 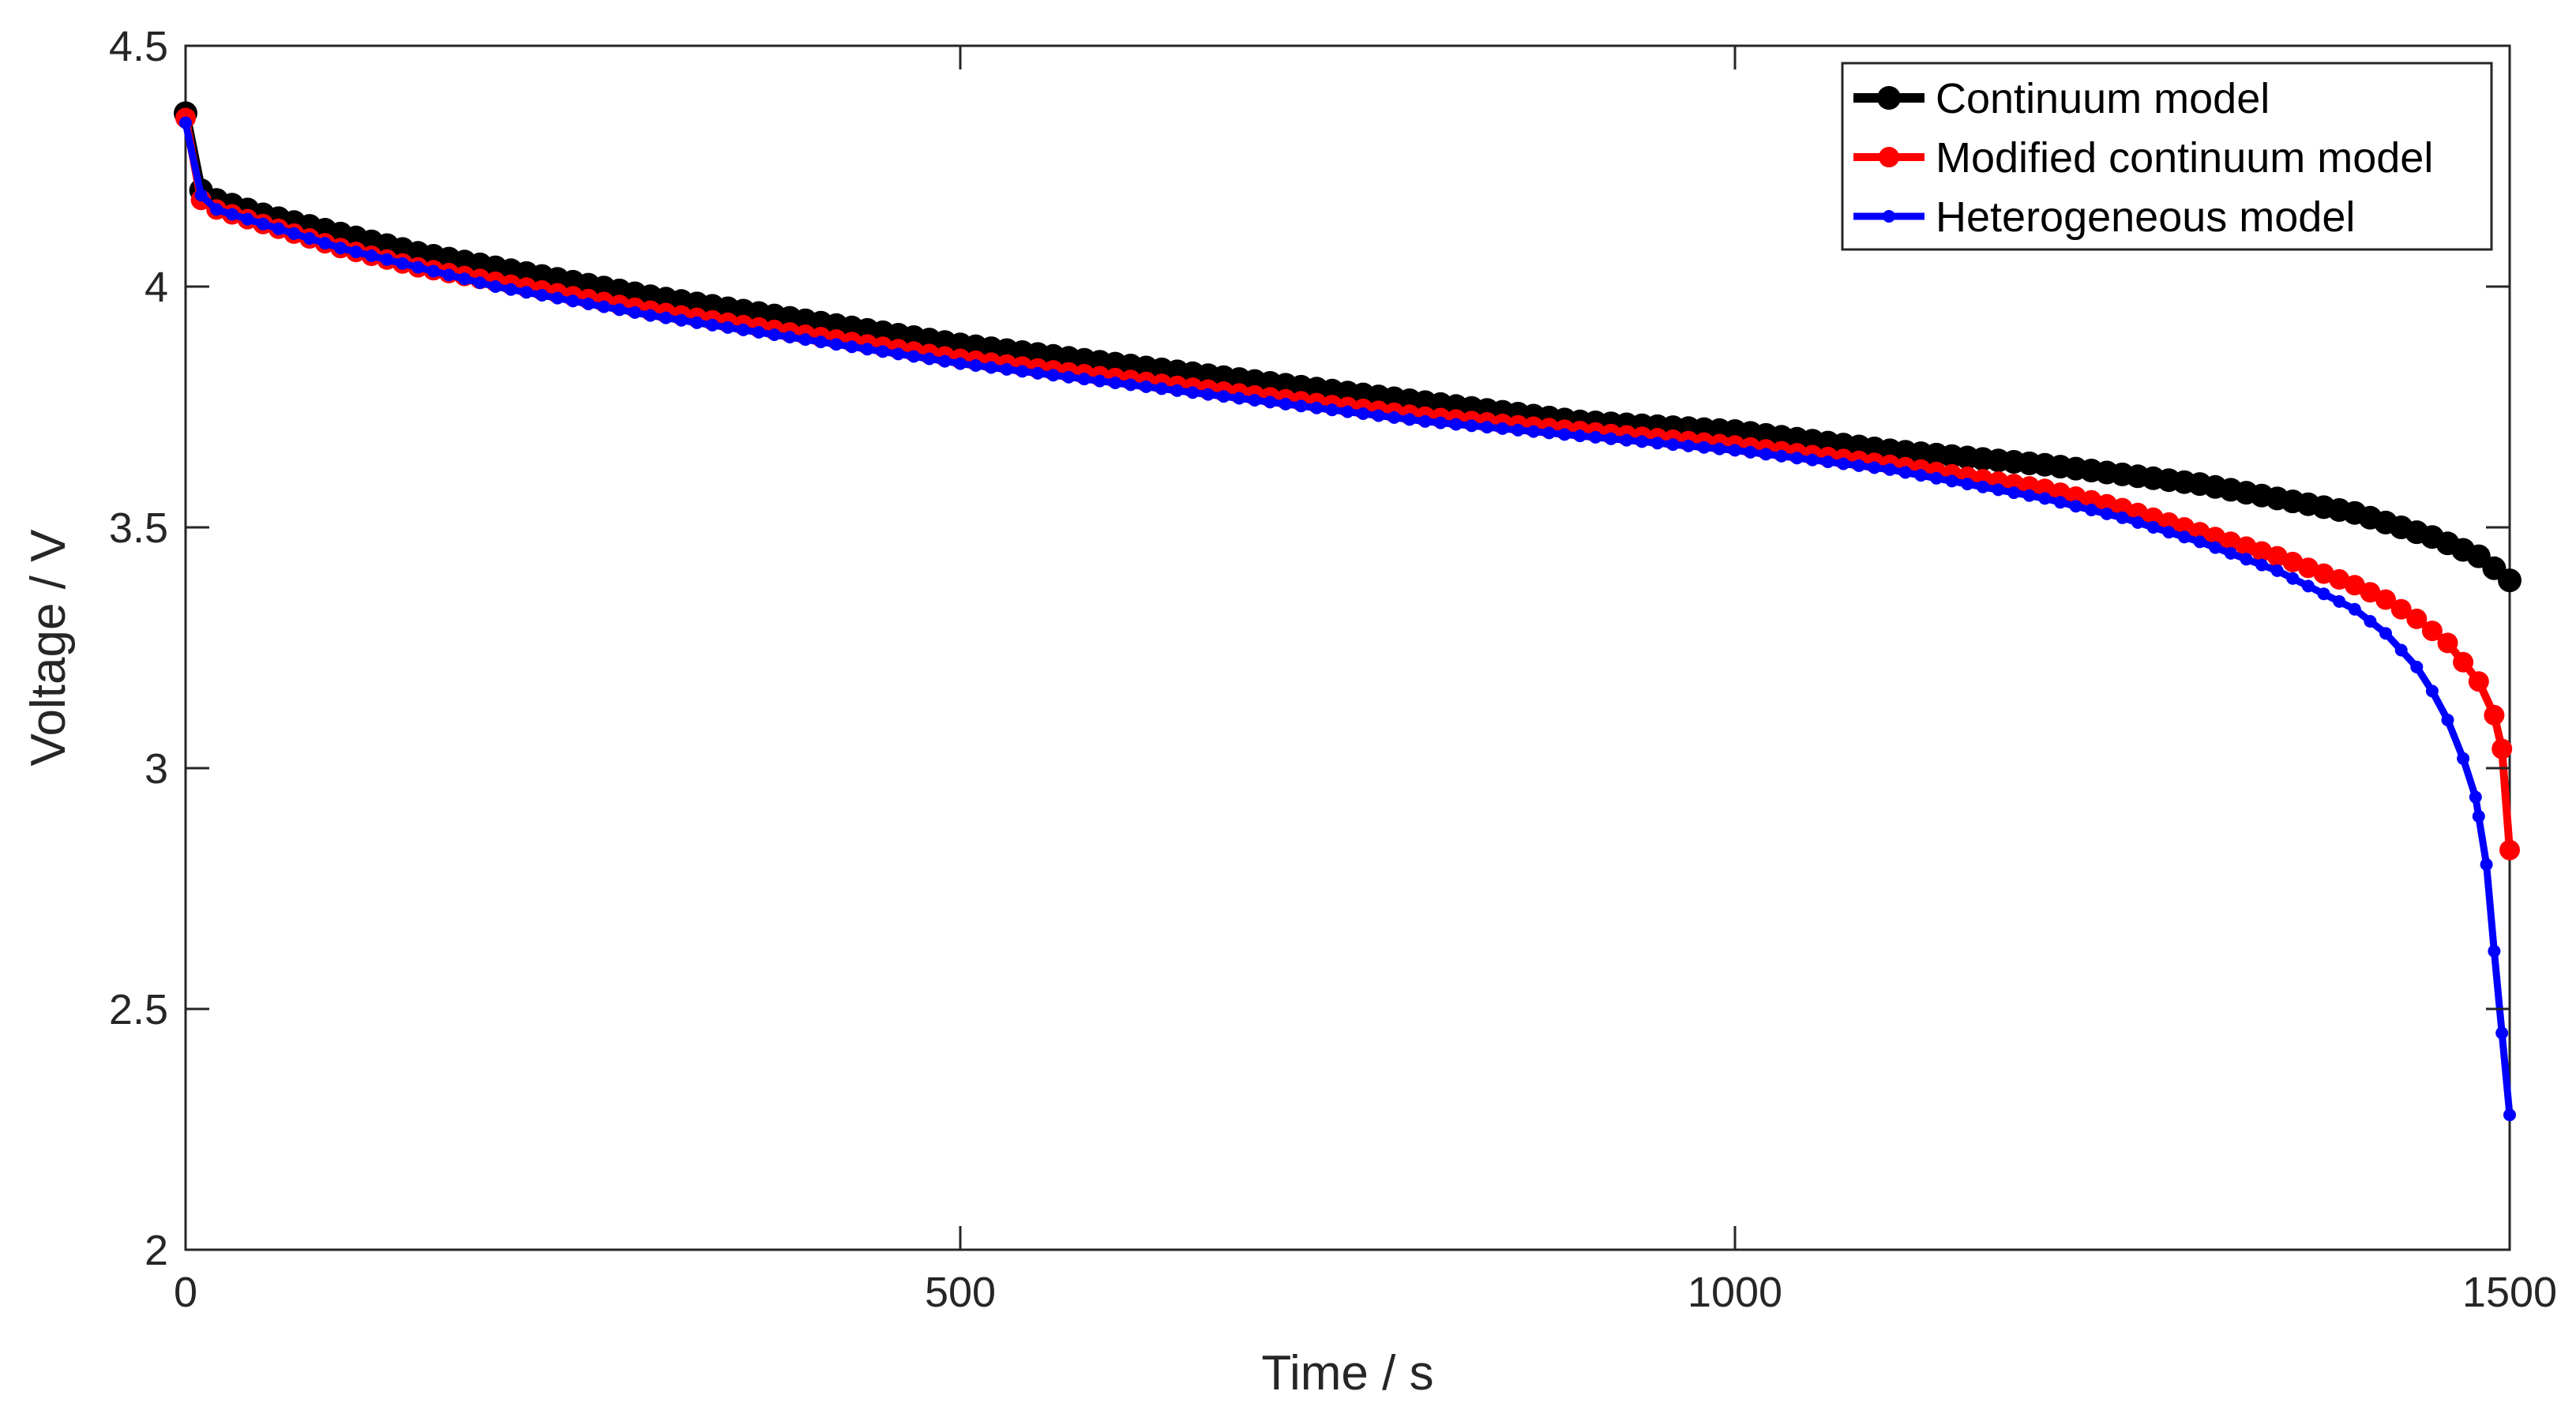 I want to click on legend-label: Heterogeneous model, so click(x=2145, y=217).